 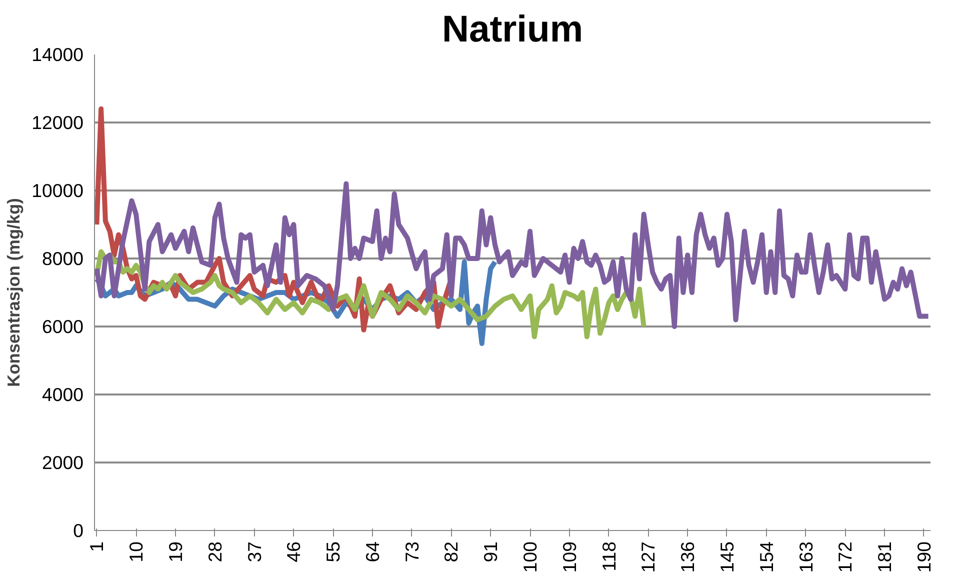 What do you see at coordinates (254, 551) in the screenshot?
I see `x-tick-label: 37` at bounding box center [254, 551].